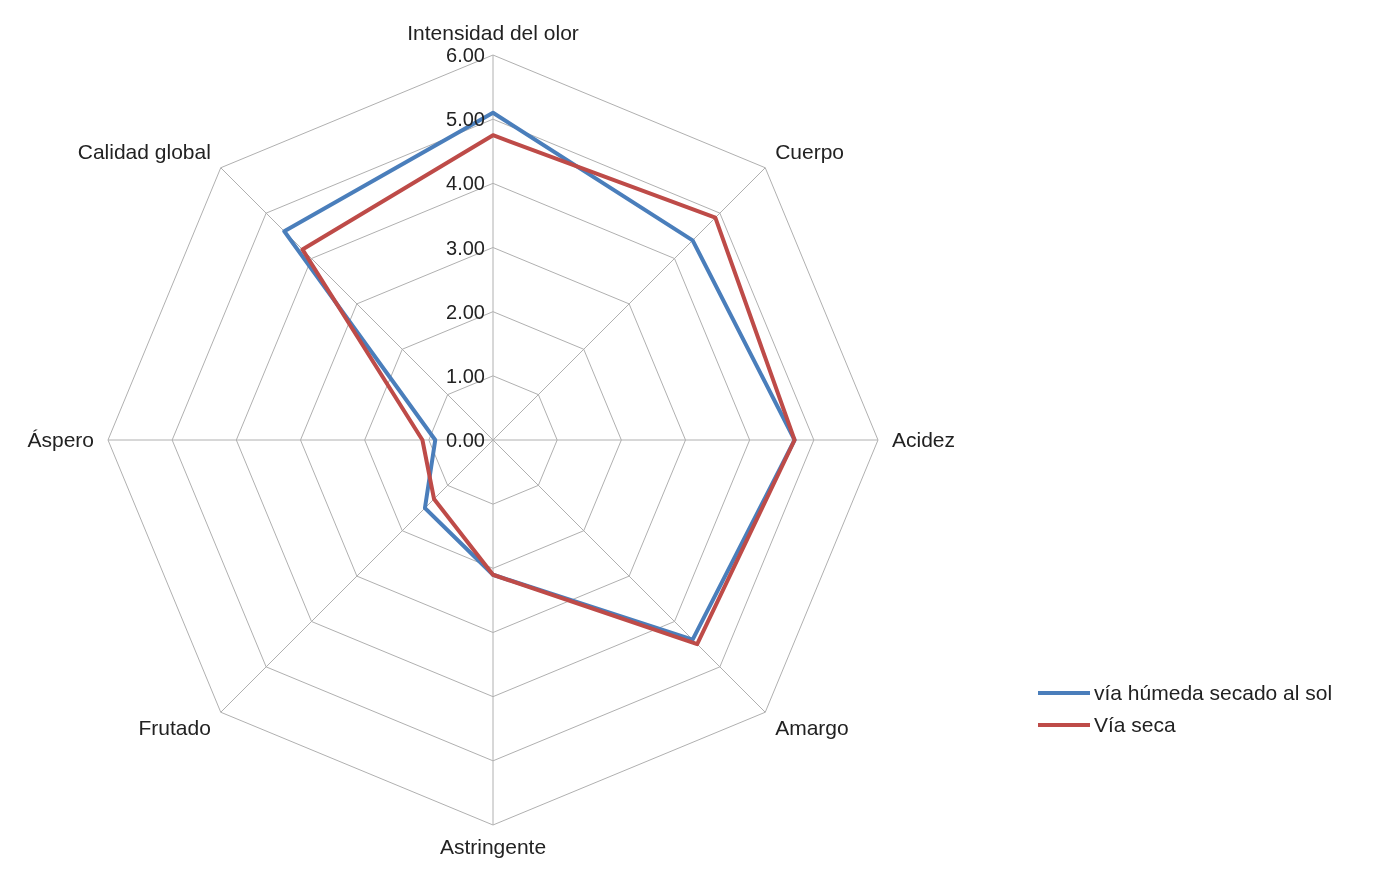 The width and height of the screenshot is (1377, 877). What do you see at coordinates (465, 183) in the screenshot?
I see `y-tick-label: 4.00` at bounding box center [465, 183].